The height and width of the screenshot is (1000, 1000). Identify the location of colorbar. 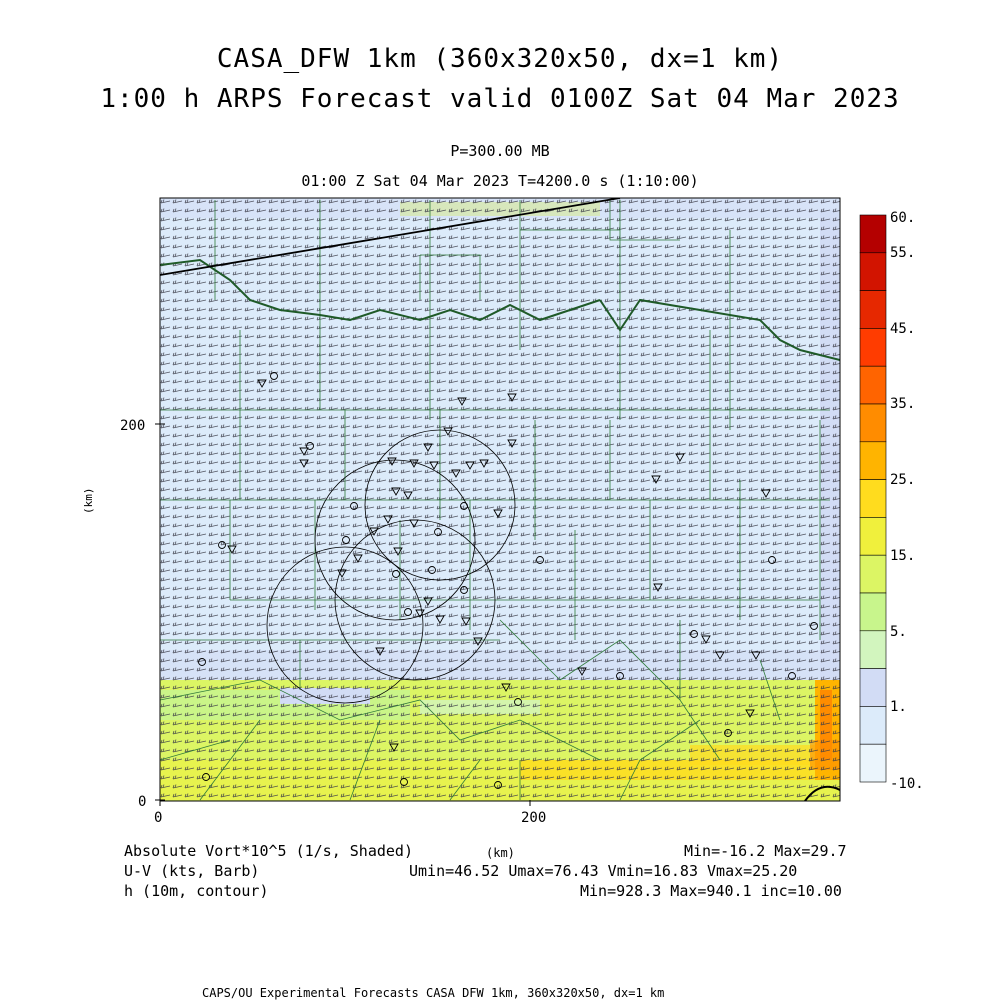
(873, 498).